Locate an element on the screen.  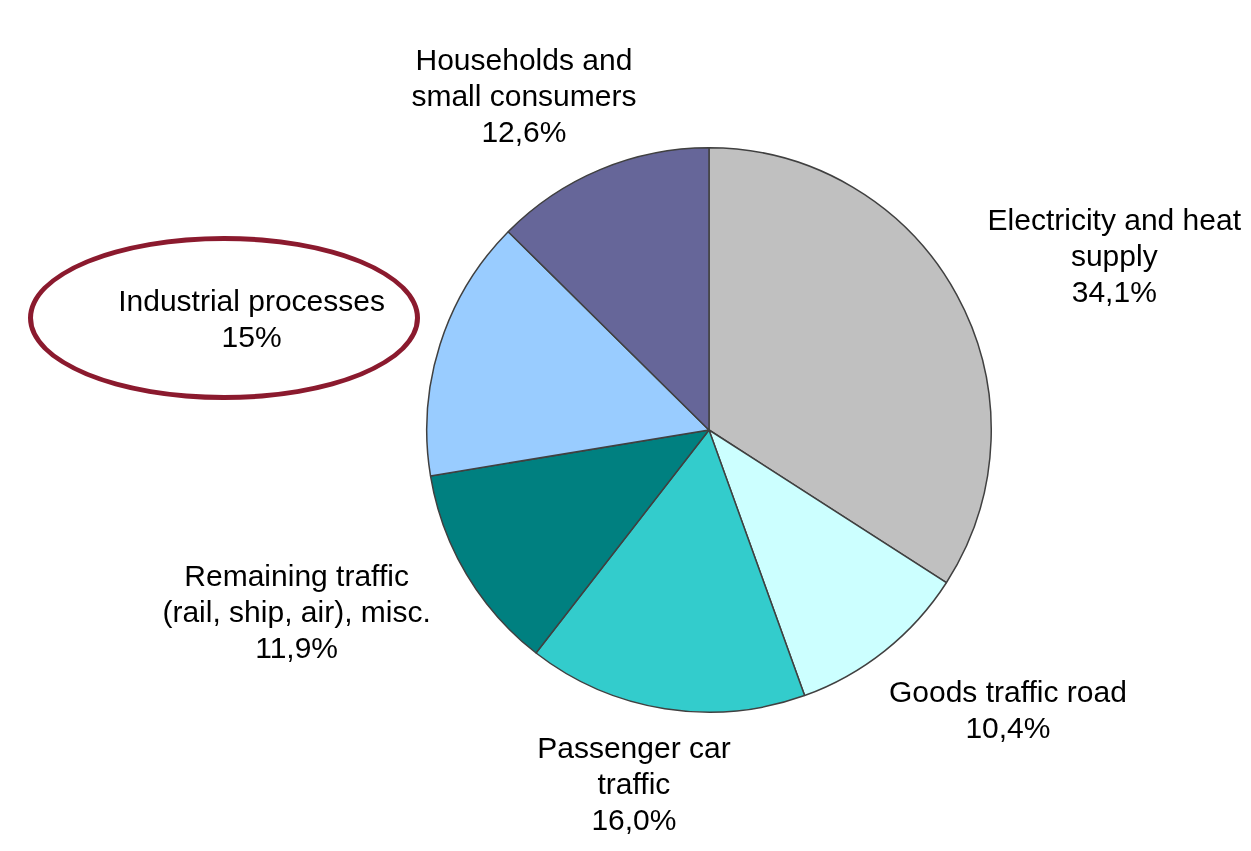
data-label: 10,4% is located at coordinates (1008, 727).